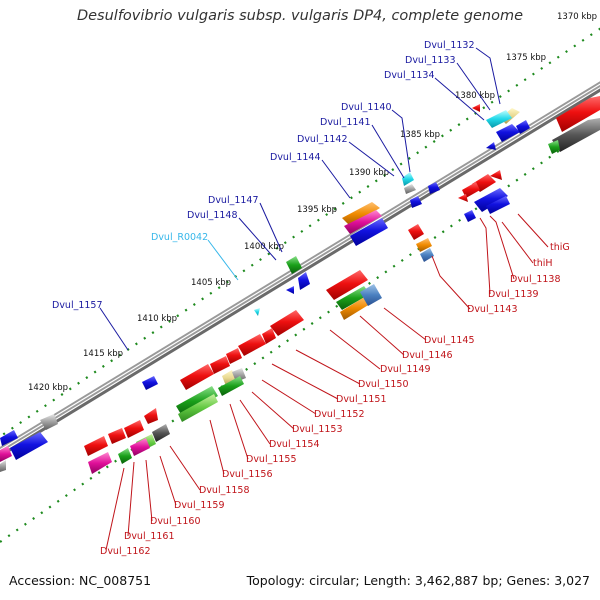  What do you see at coordinates (383, 384) in the screenshot?
I see `gene-label: Dvul_1150` at bounding box center [383, 384].